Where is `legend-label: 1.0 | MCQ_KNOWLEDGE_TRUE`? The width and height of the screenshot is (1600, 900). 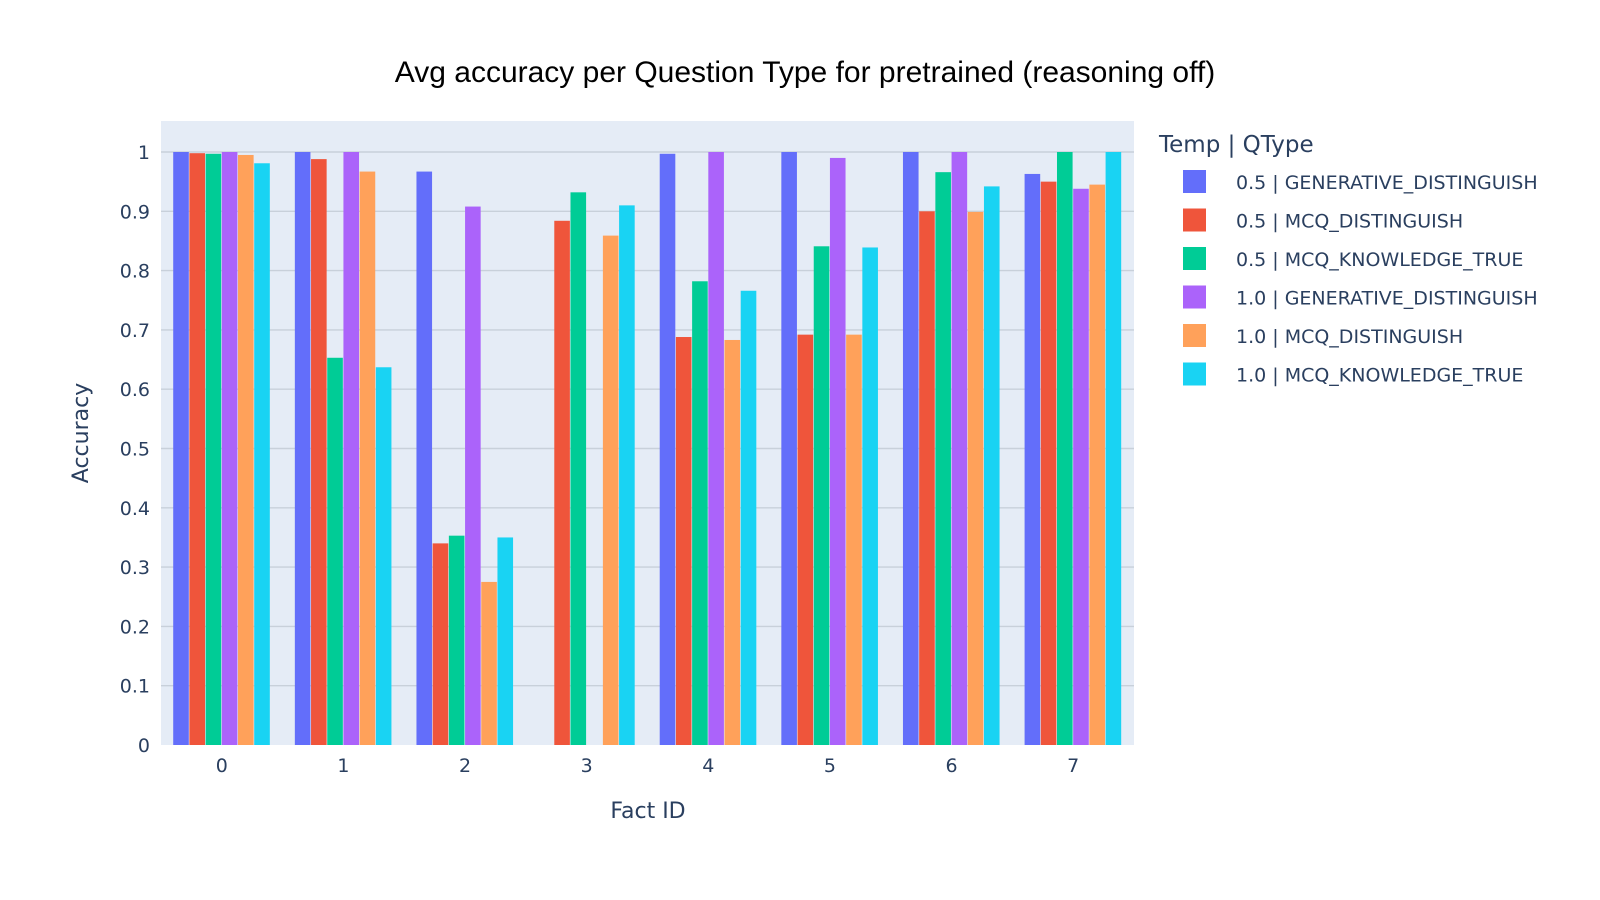
legend-label: 1.0 | MCQ_KNOWLEDGE_TRUE is located at coordinates (1379, 376).